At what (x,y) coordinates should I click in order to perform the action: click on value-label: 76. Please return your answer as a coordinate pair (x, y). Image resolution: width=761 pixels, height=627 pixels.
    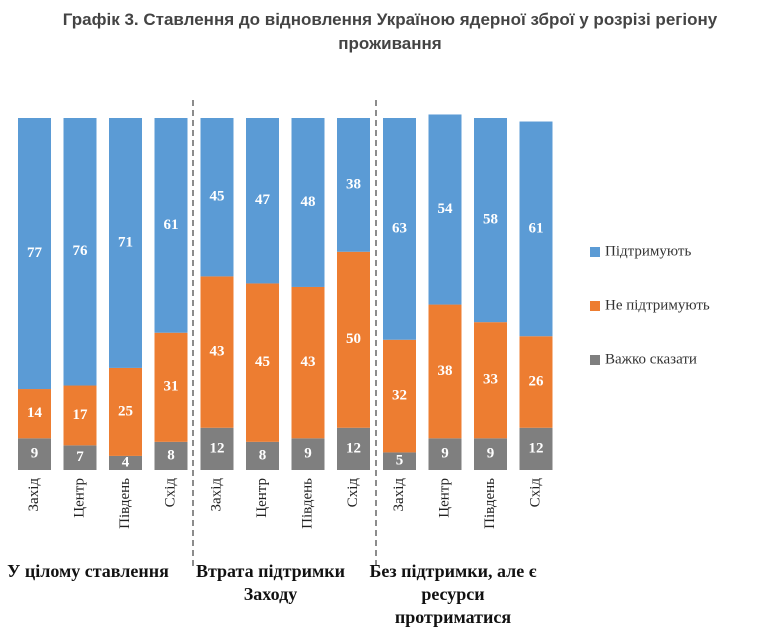
    Looking at the image, I should click on (81, 251).